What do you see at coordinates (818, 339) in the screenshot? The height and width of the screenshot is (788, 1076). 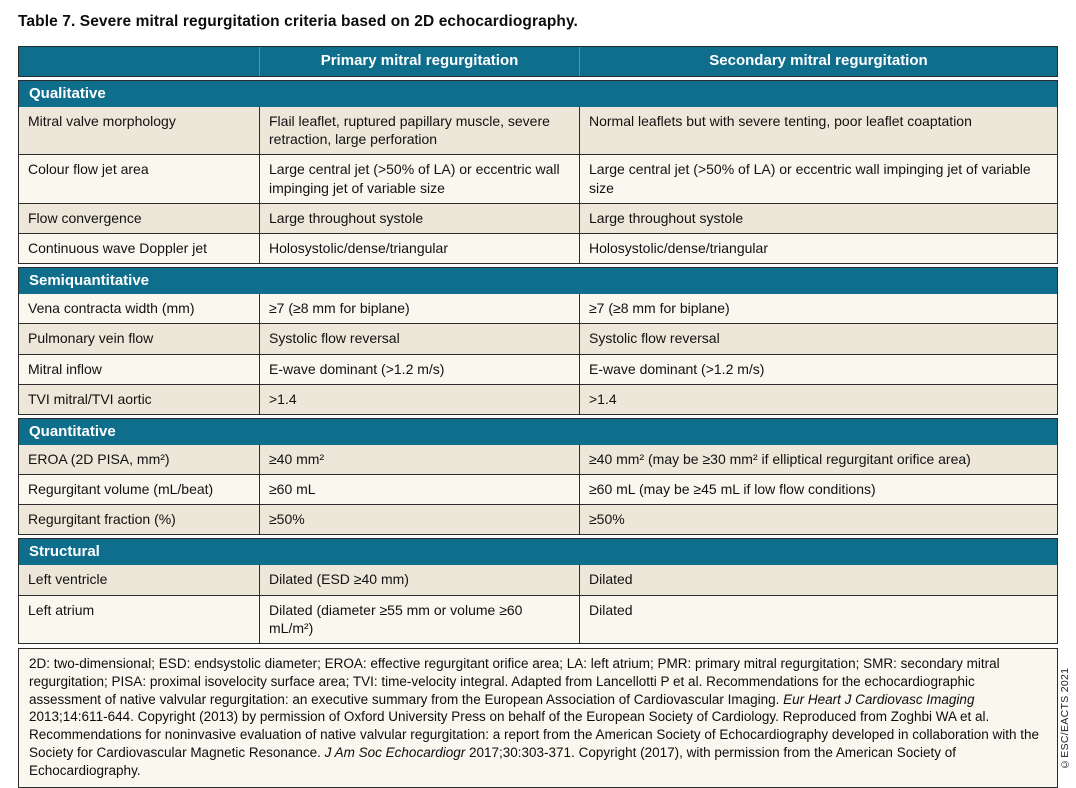 I see `secondary-value-cell: Systolic flow reversal` at bounding box center [818, 339].